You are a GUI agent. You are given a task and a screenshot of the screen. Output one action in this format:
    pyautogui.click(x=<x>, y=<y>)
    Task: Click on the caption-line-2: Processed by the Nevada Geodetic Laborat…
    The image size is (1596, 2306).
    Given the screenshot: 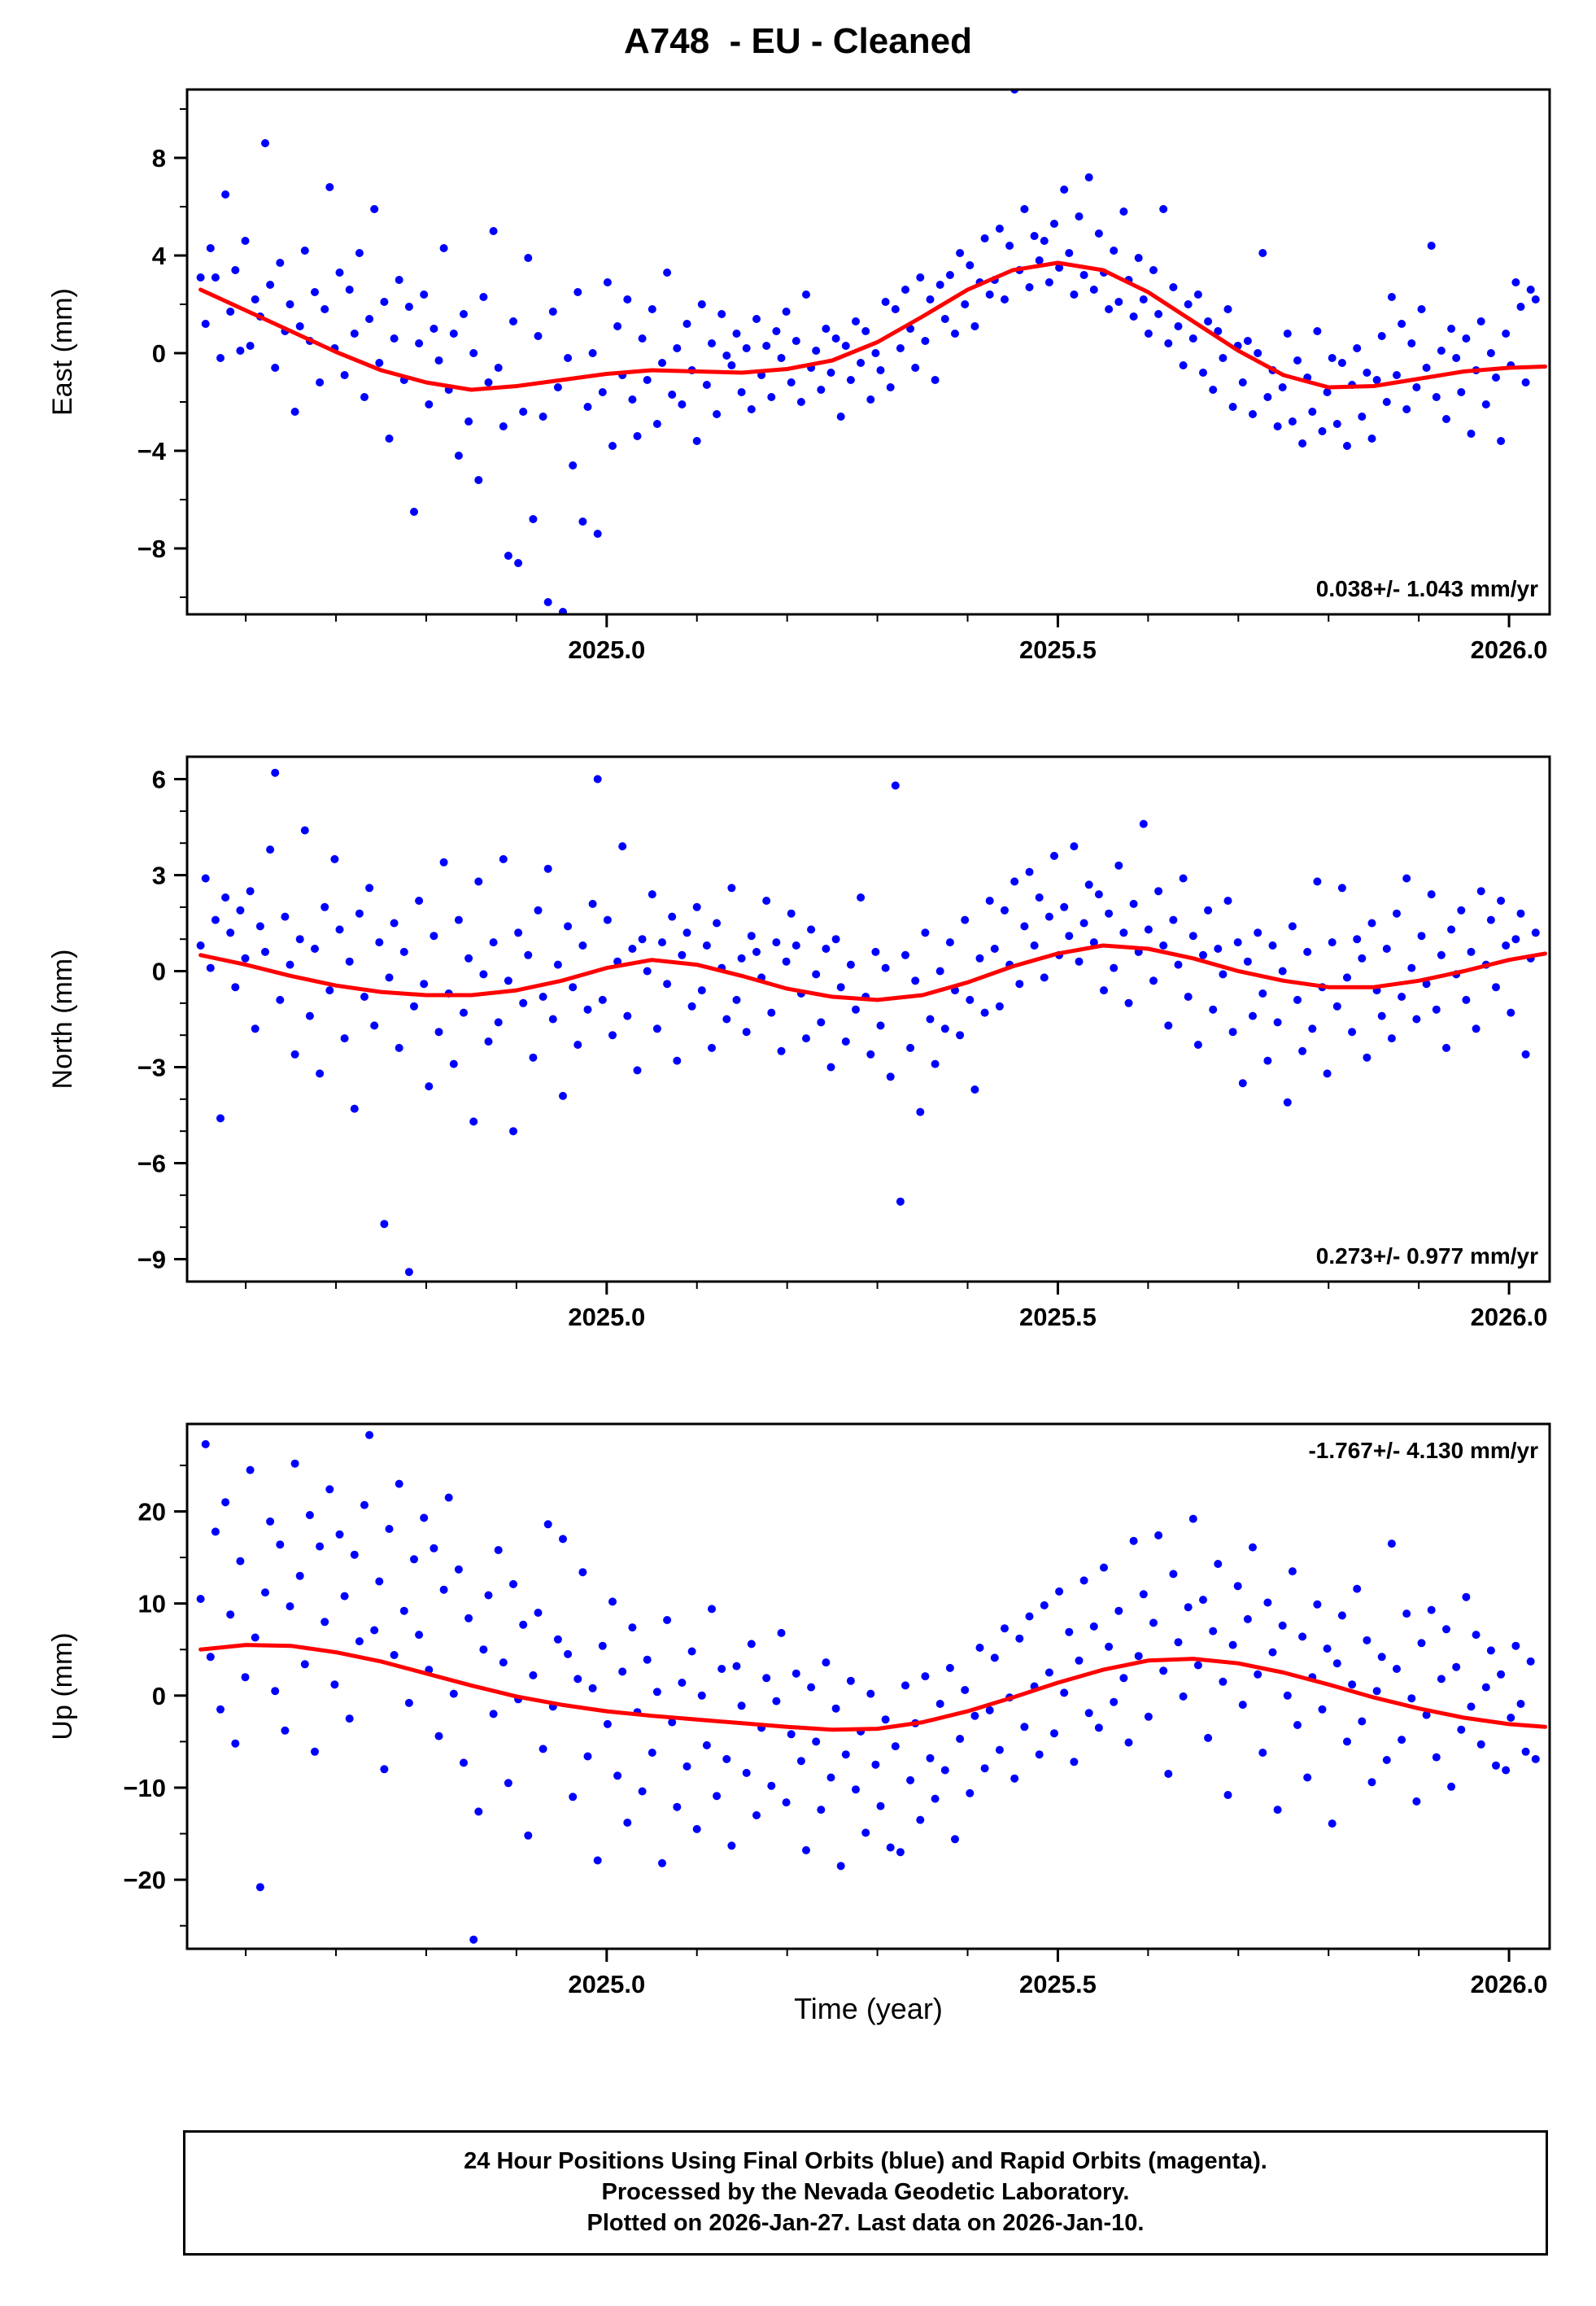 What is the action you would take?
    pyautogui.click(x=865, y=2192)
    